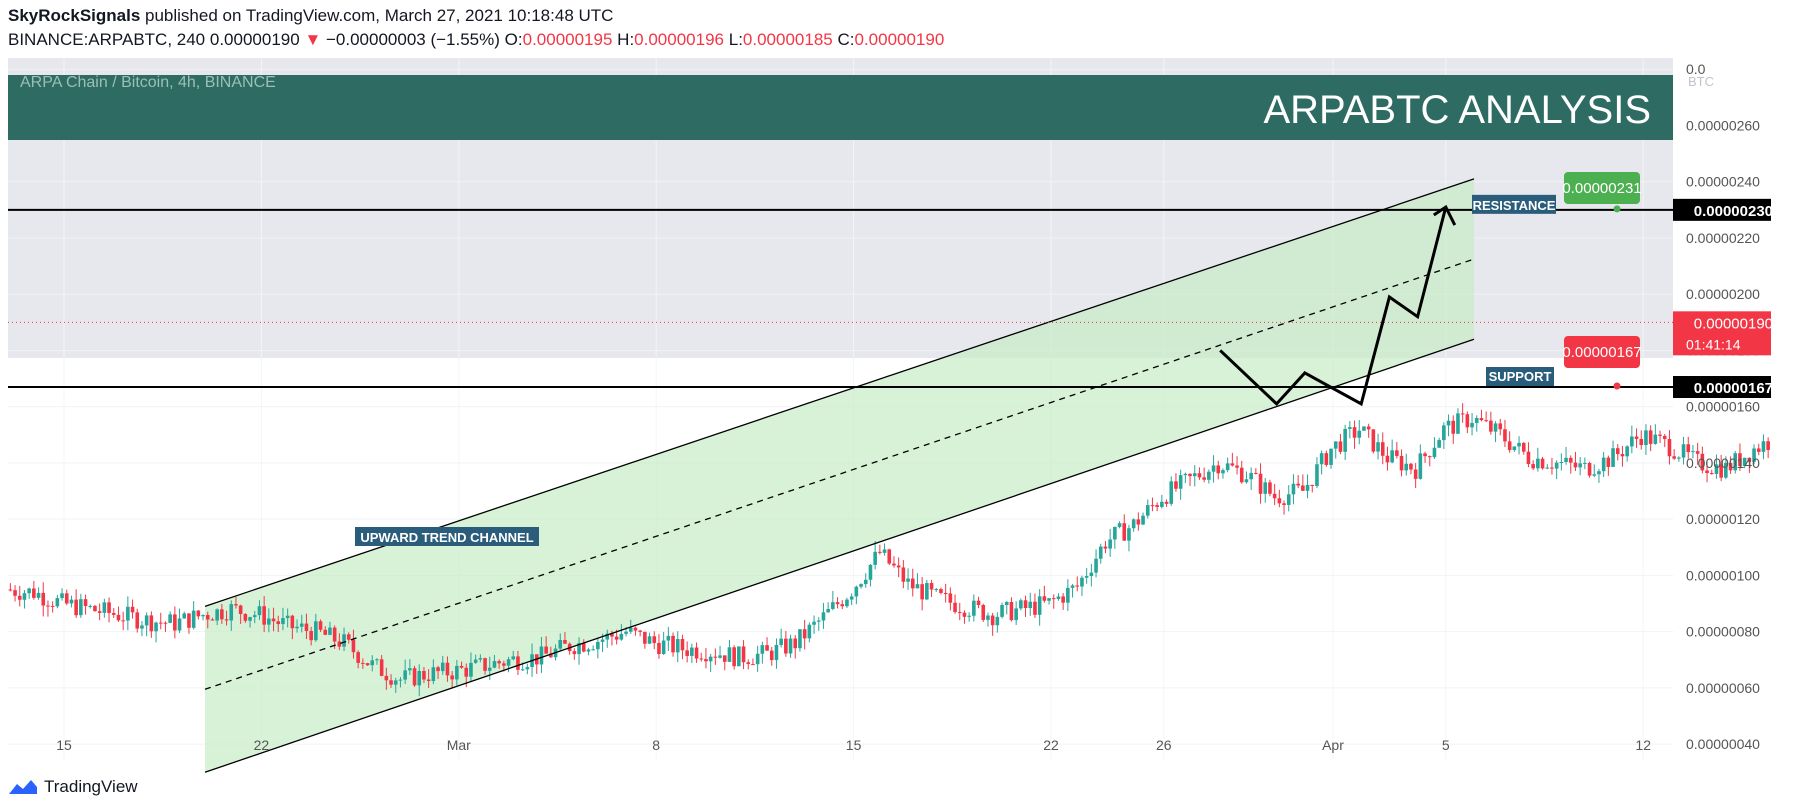 This screenshot has height=811, width=1793. Describe the element at coordinates (1728, 333) in the screenshot. I see `last-price-tag: 0.00000190 01:41:14` at that location.